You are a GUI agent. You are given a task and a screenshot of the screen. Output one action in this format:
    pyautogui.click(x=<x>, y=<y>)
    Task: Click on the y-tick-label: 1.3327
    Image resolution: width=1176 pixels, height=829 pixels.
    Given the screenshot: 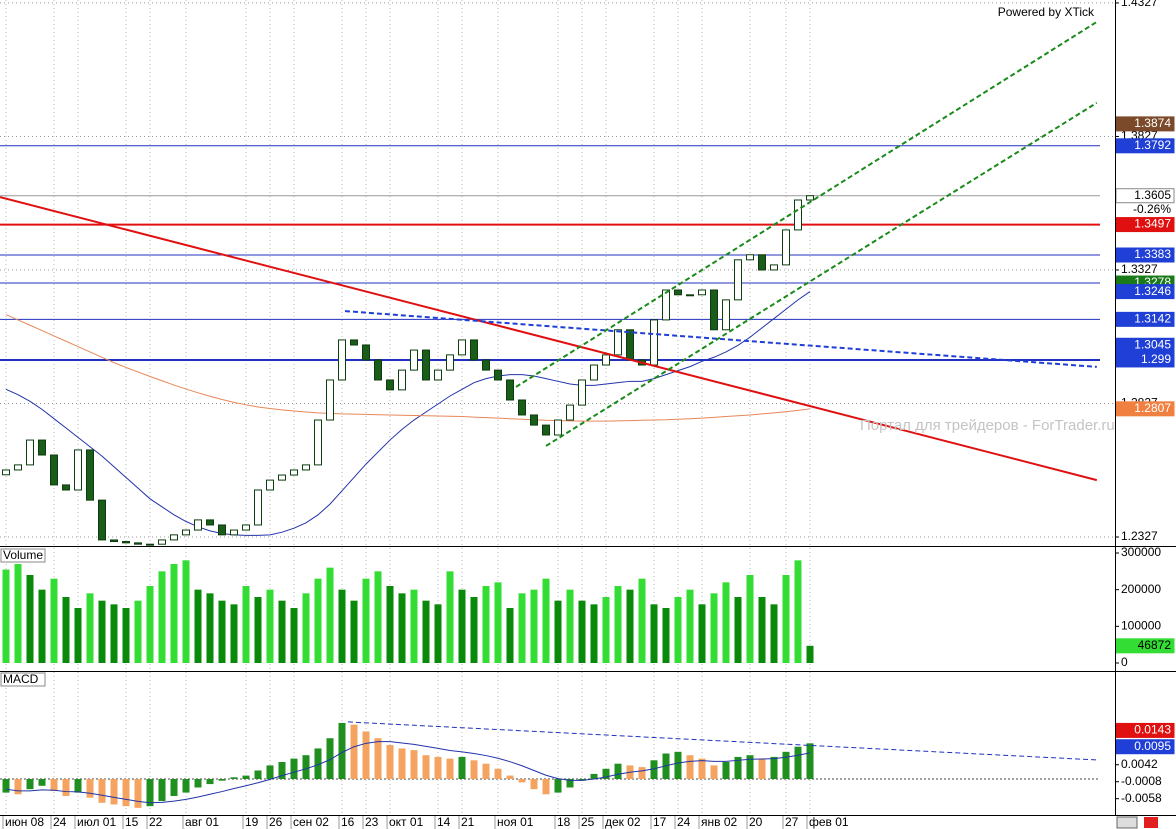 What is the action you would take?
    pyautogui.click(x=1139, y=269)
    